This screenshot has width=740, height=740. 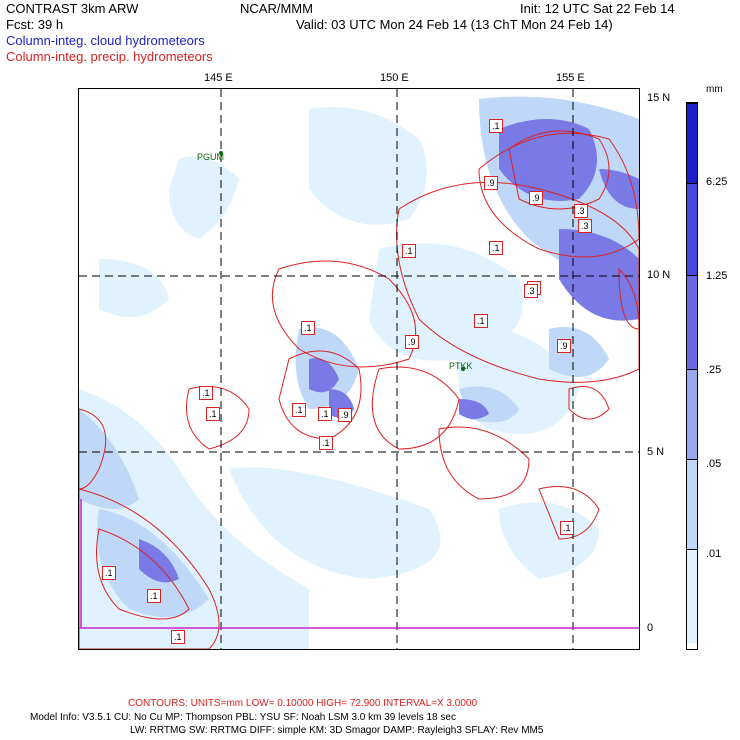 I want to click on lat-label-0: 0, so click(x=650, y=628).